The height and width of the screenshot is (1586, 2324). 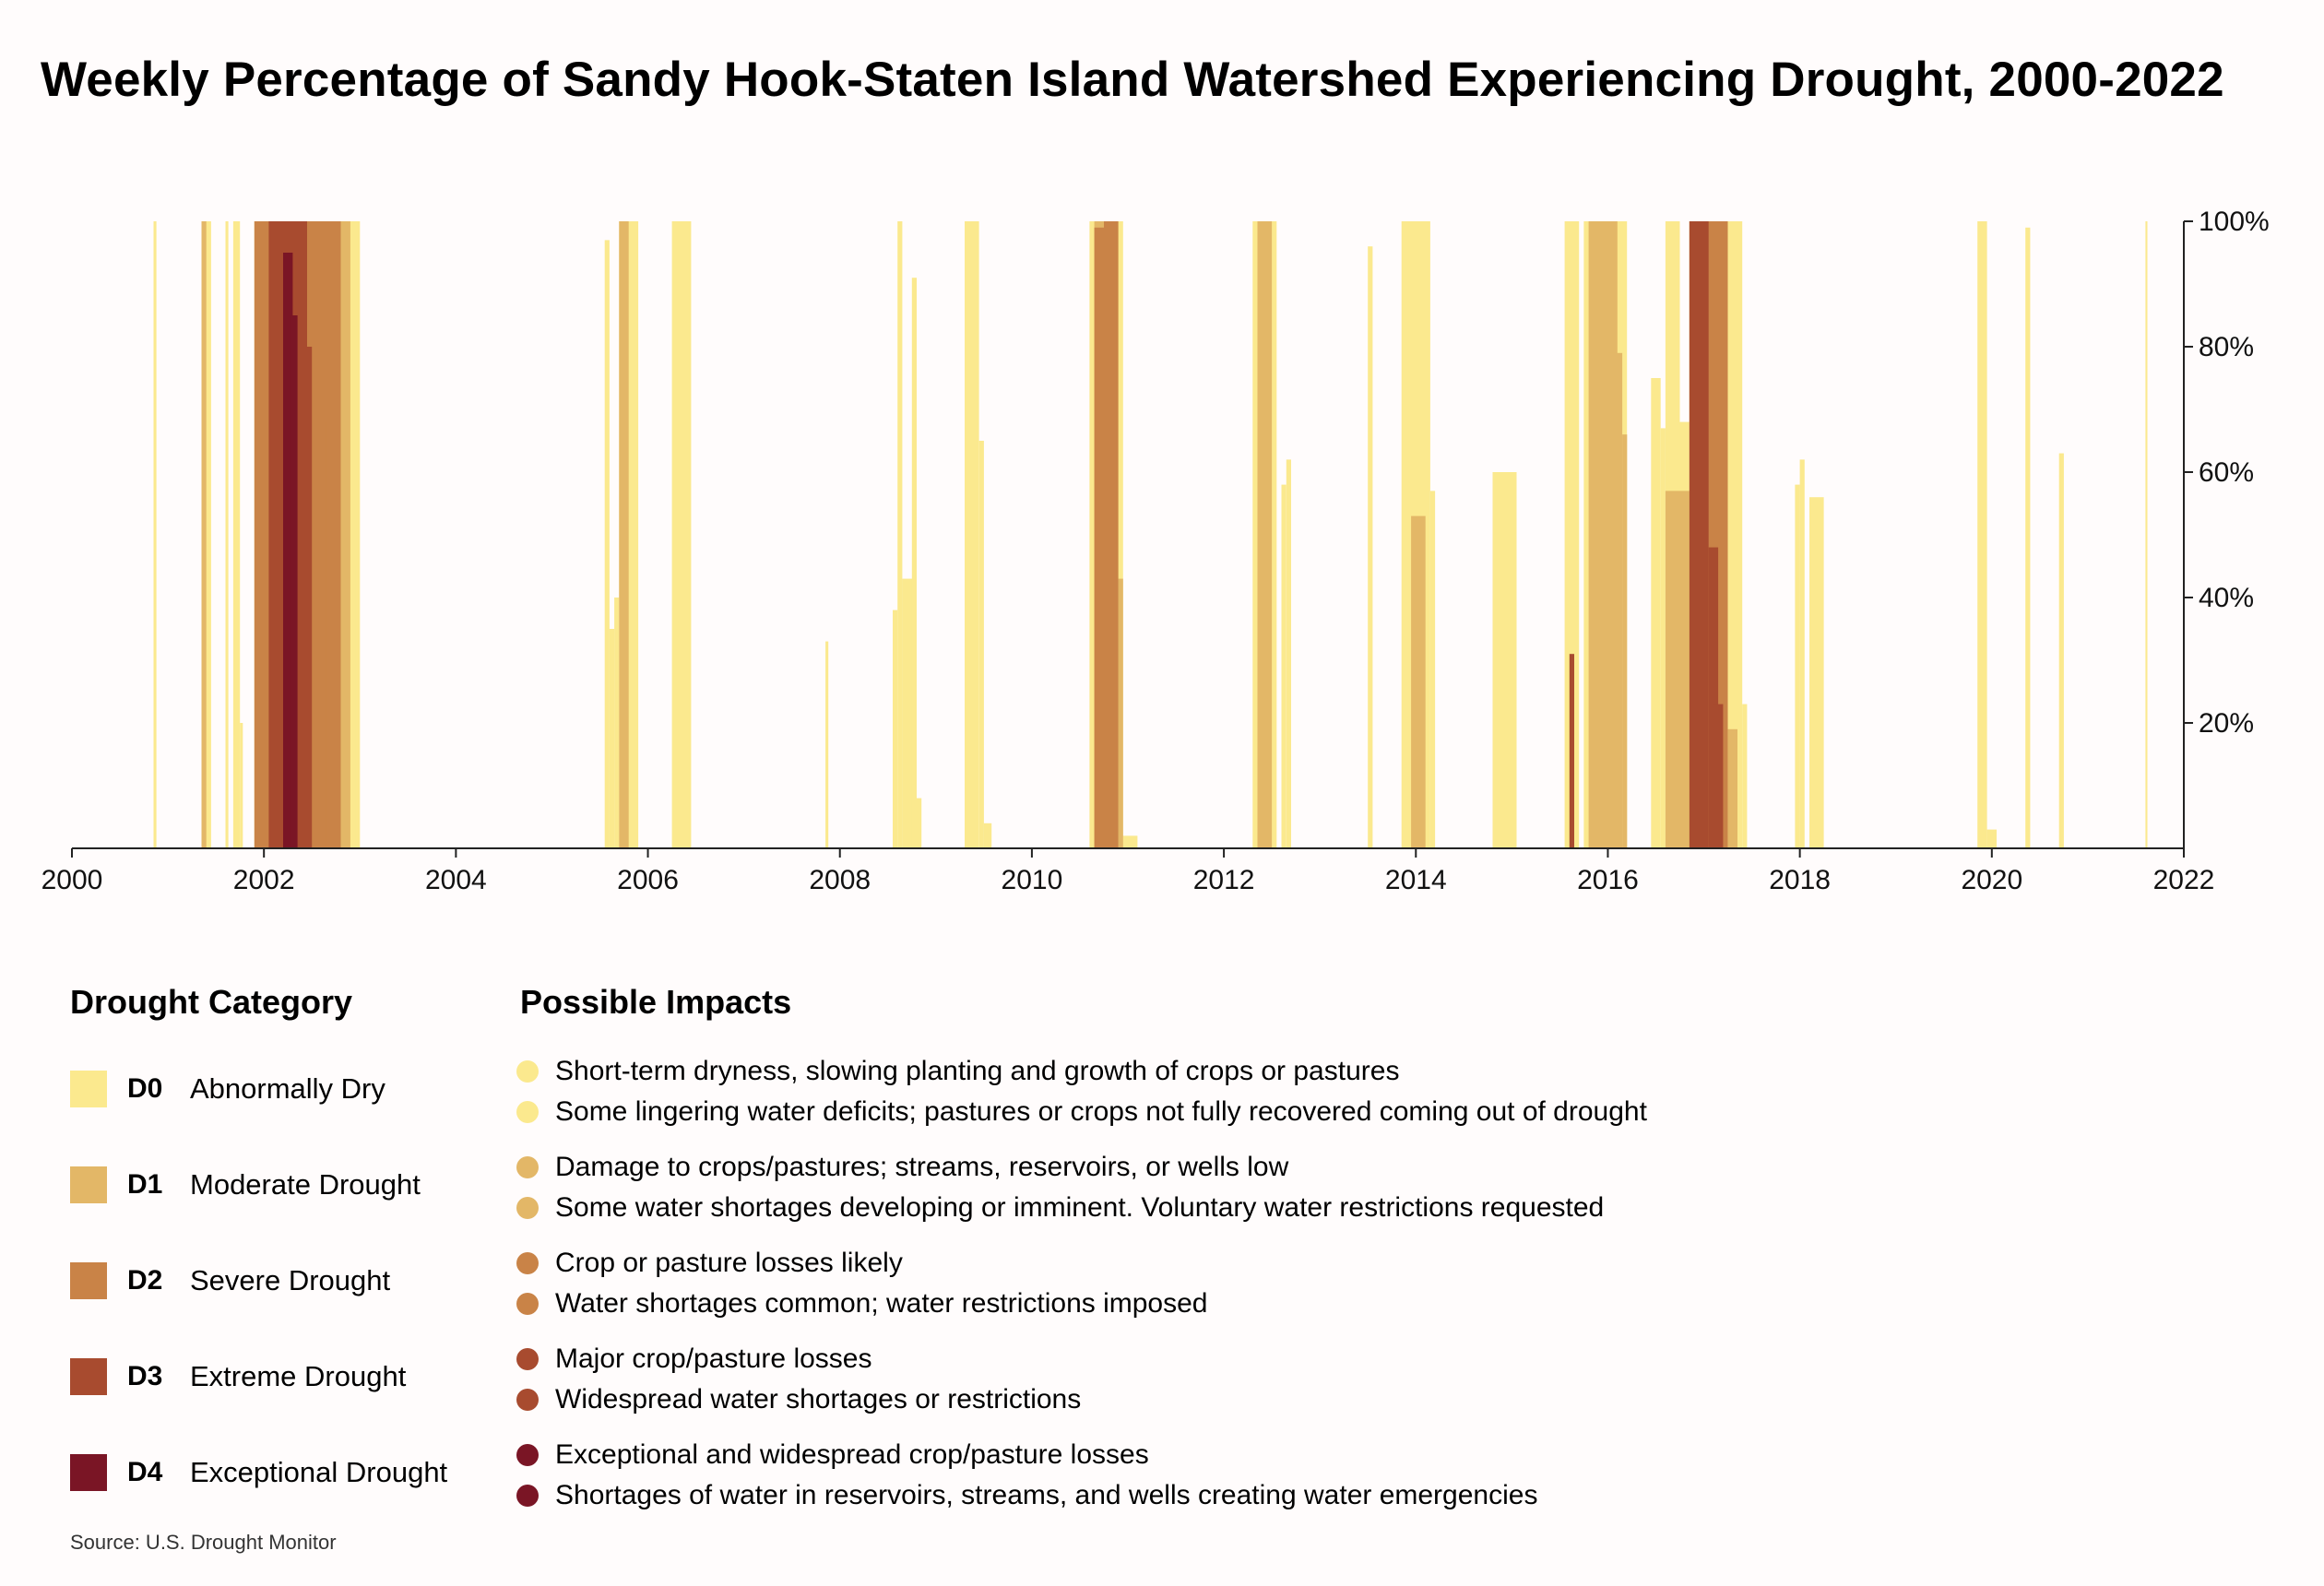 I want to click on legend-category-d1: D1 Moderate Drought, so click(x=245, y=1185).